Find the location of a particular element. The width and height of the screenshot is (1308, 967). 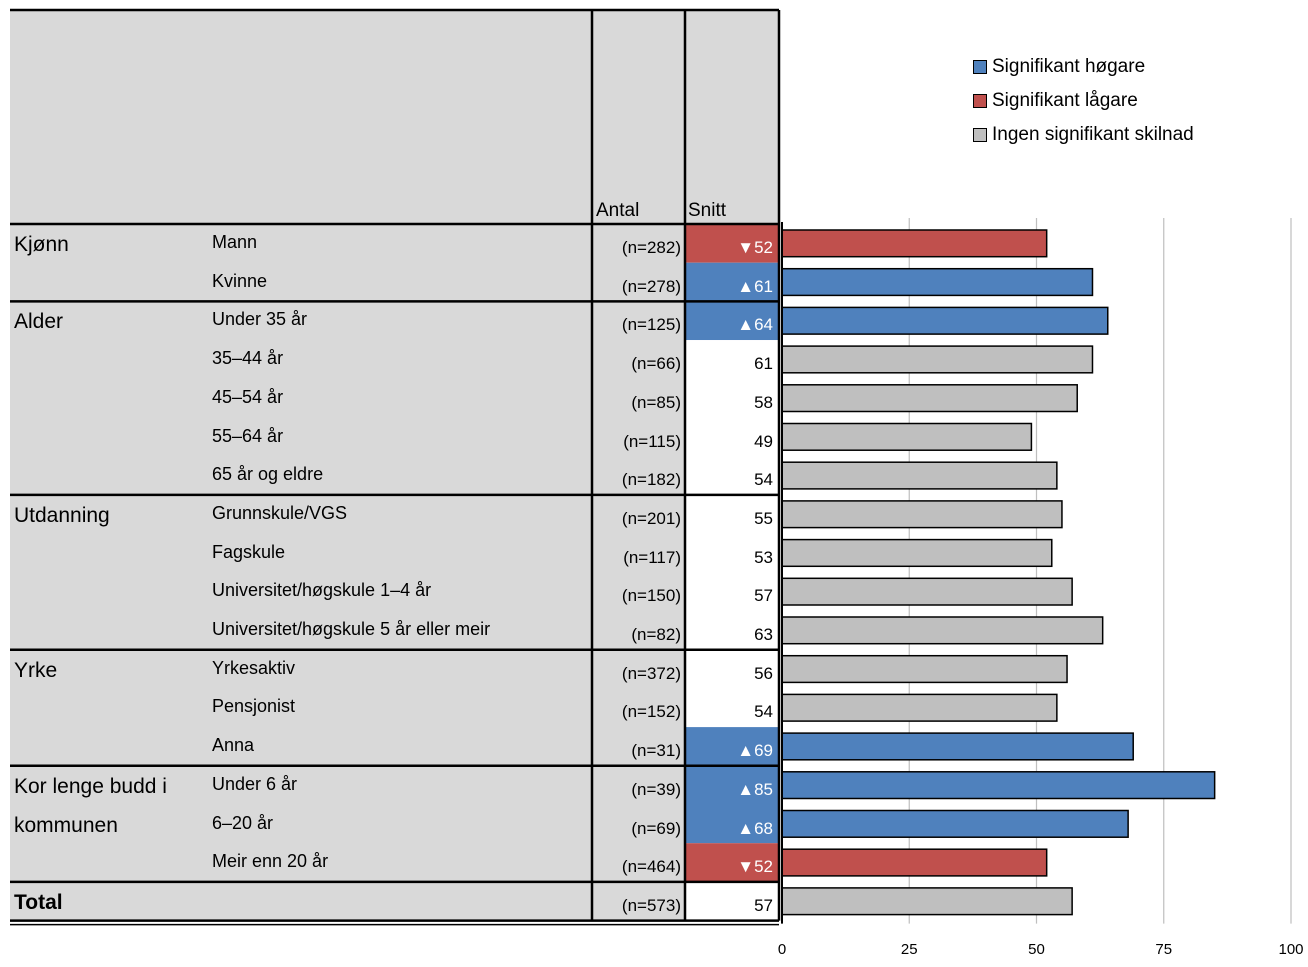

row-n: (n=31) is located at coordinates (656, 751).